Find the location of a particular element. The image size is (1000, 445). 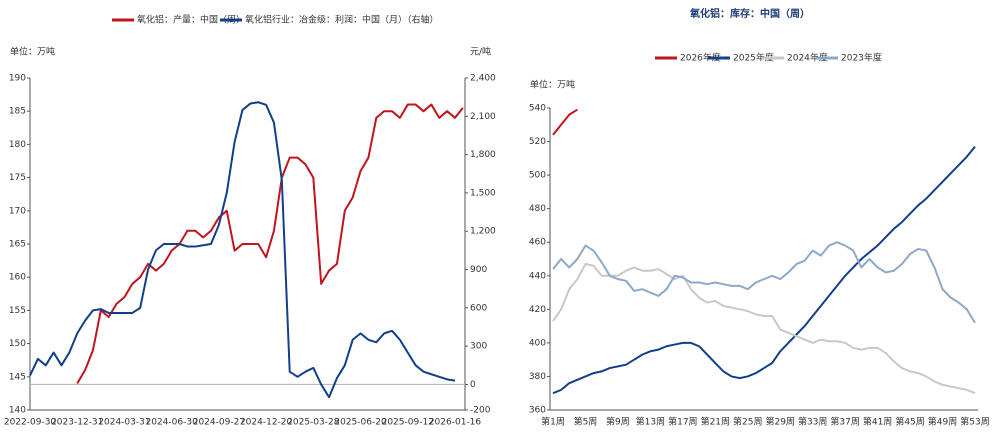

y-tick-label: 500 is located at coordinates (537, 176).